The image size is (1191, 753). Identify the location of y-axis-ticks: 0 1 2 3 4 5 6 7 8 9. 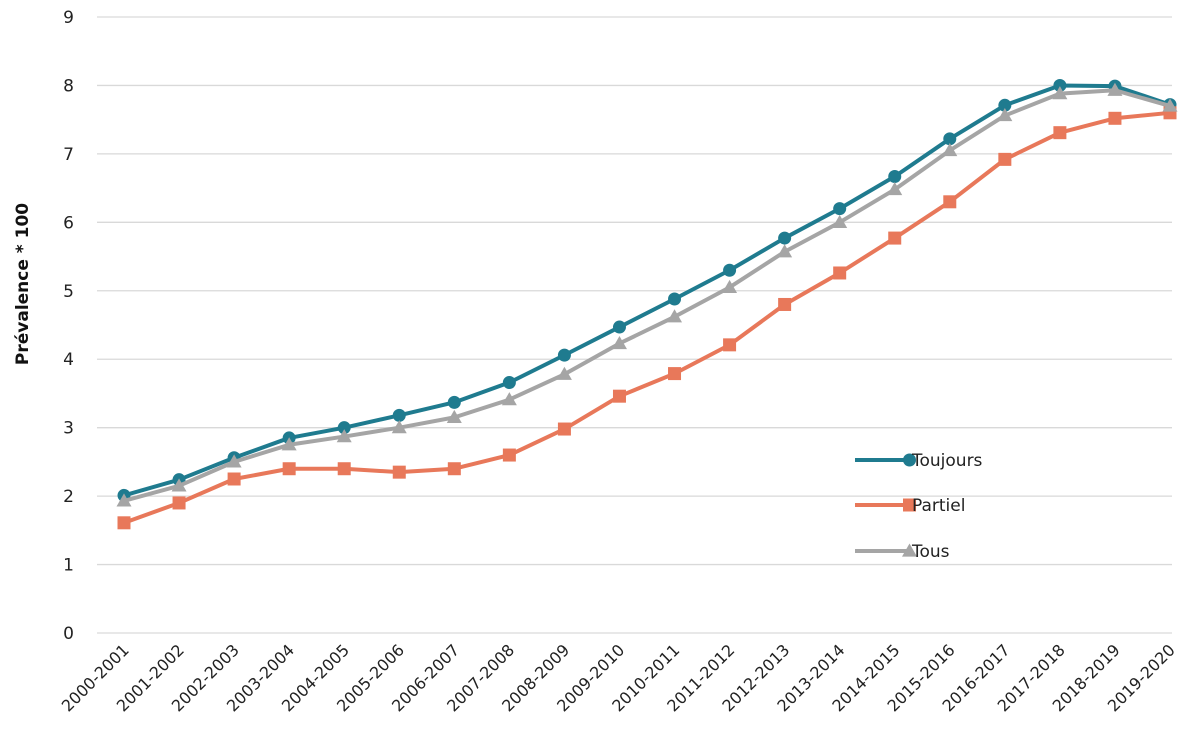
(68, 326).